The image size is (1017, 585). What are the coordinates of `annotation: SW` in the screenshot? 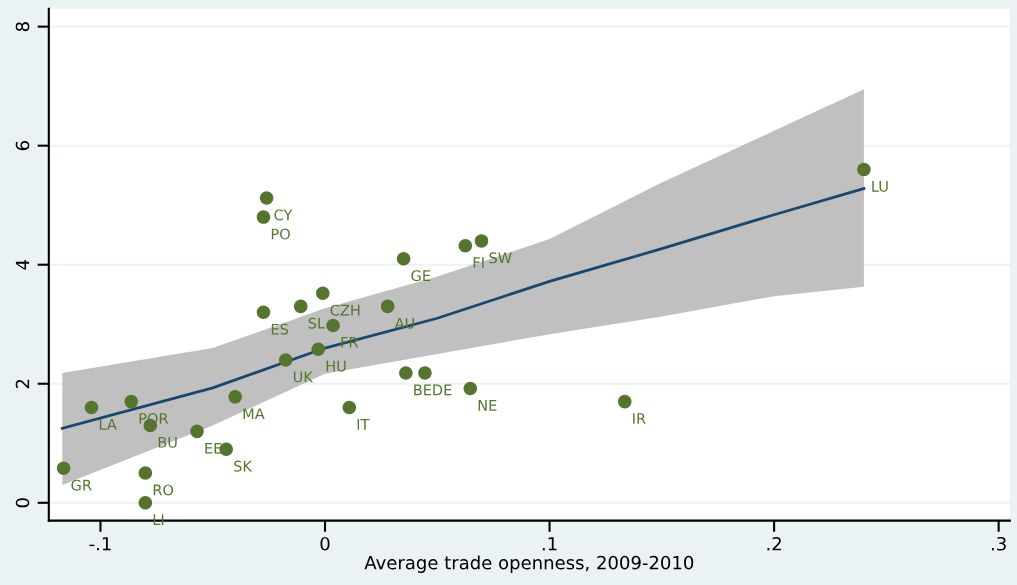 It's located at (500, 258).